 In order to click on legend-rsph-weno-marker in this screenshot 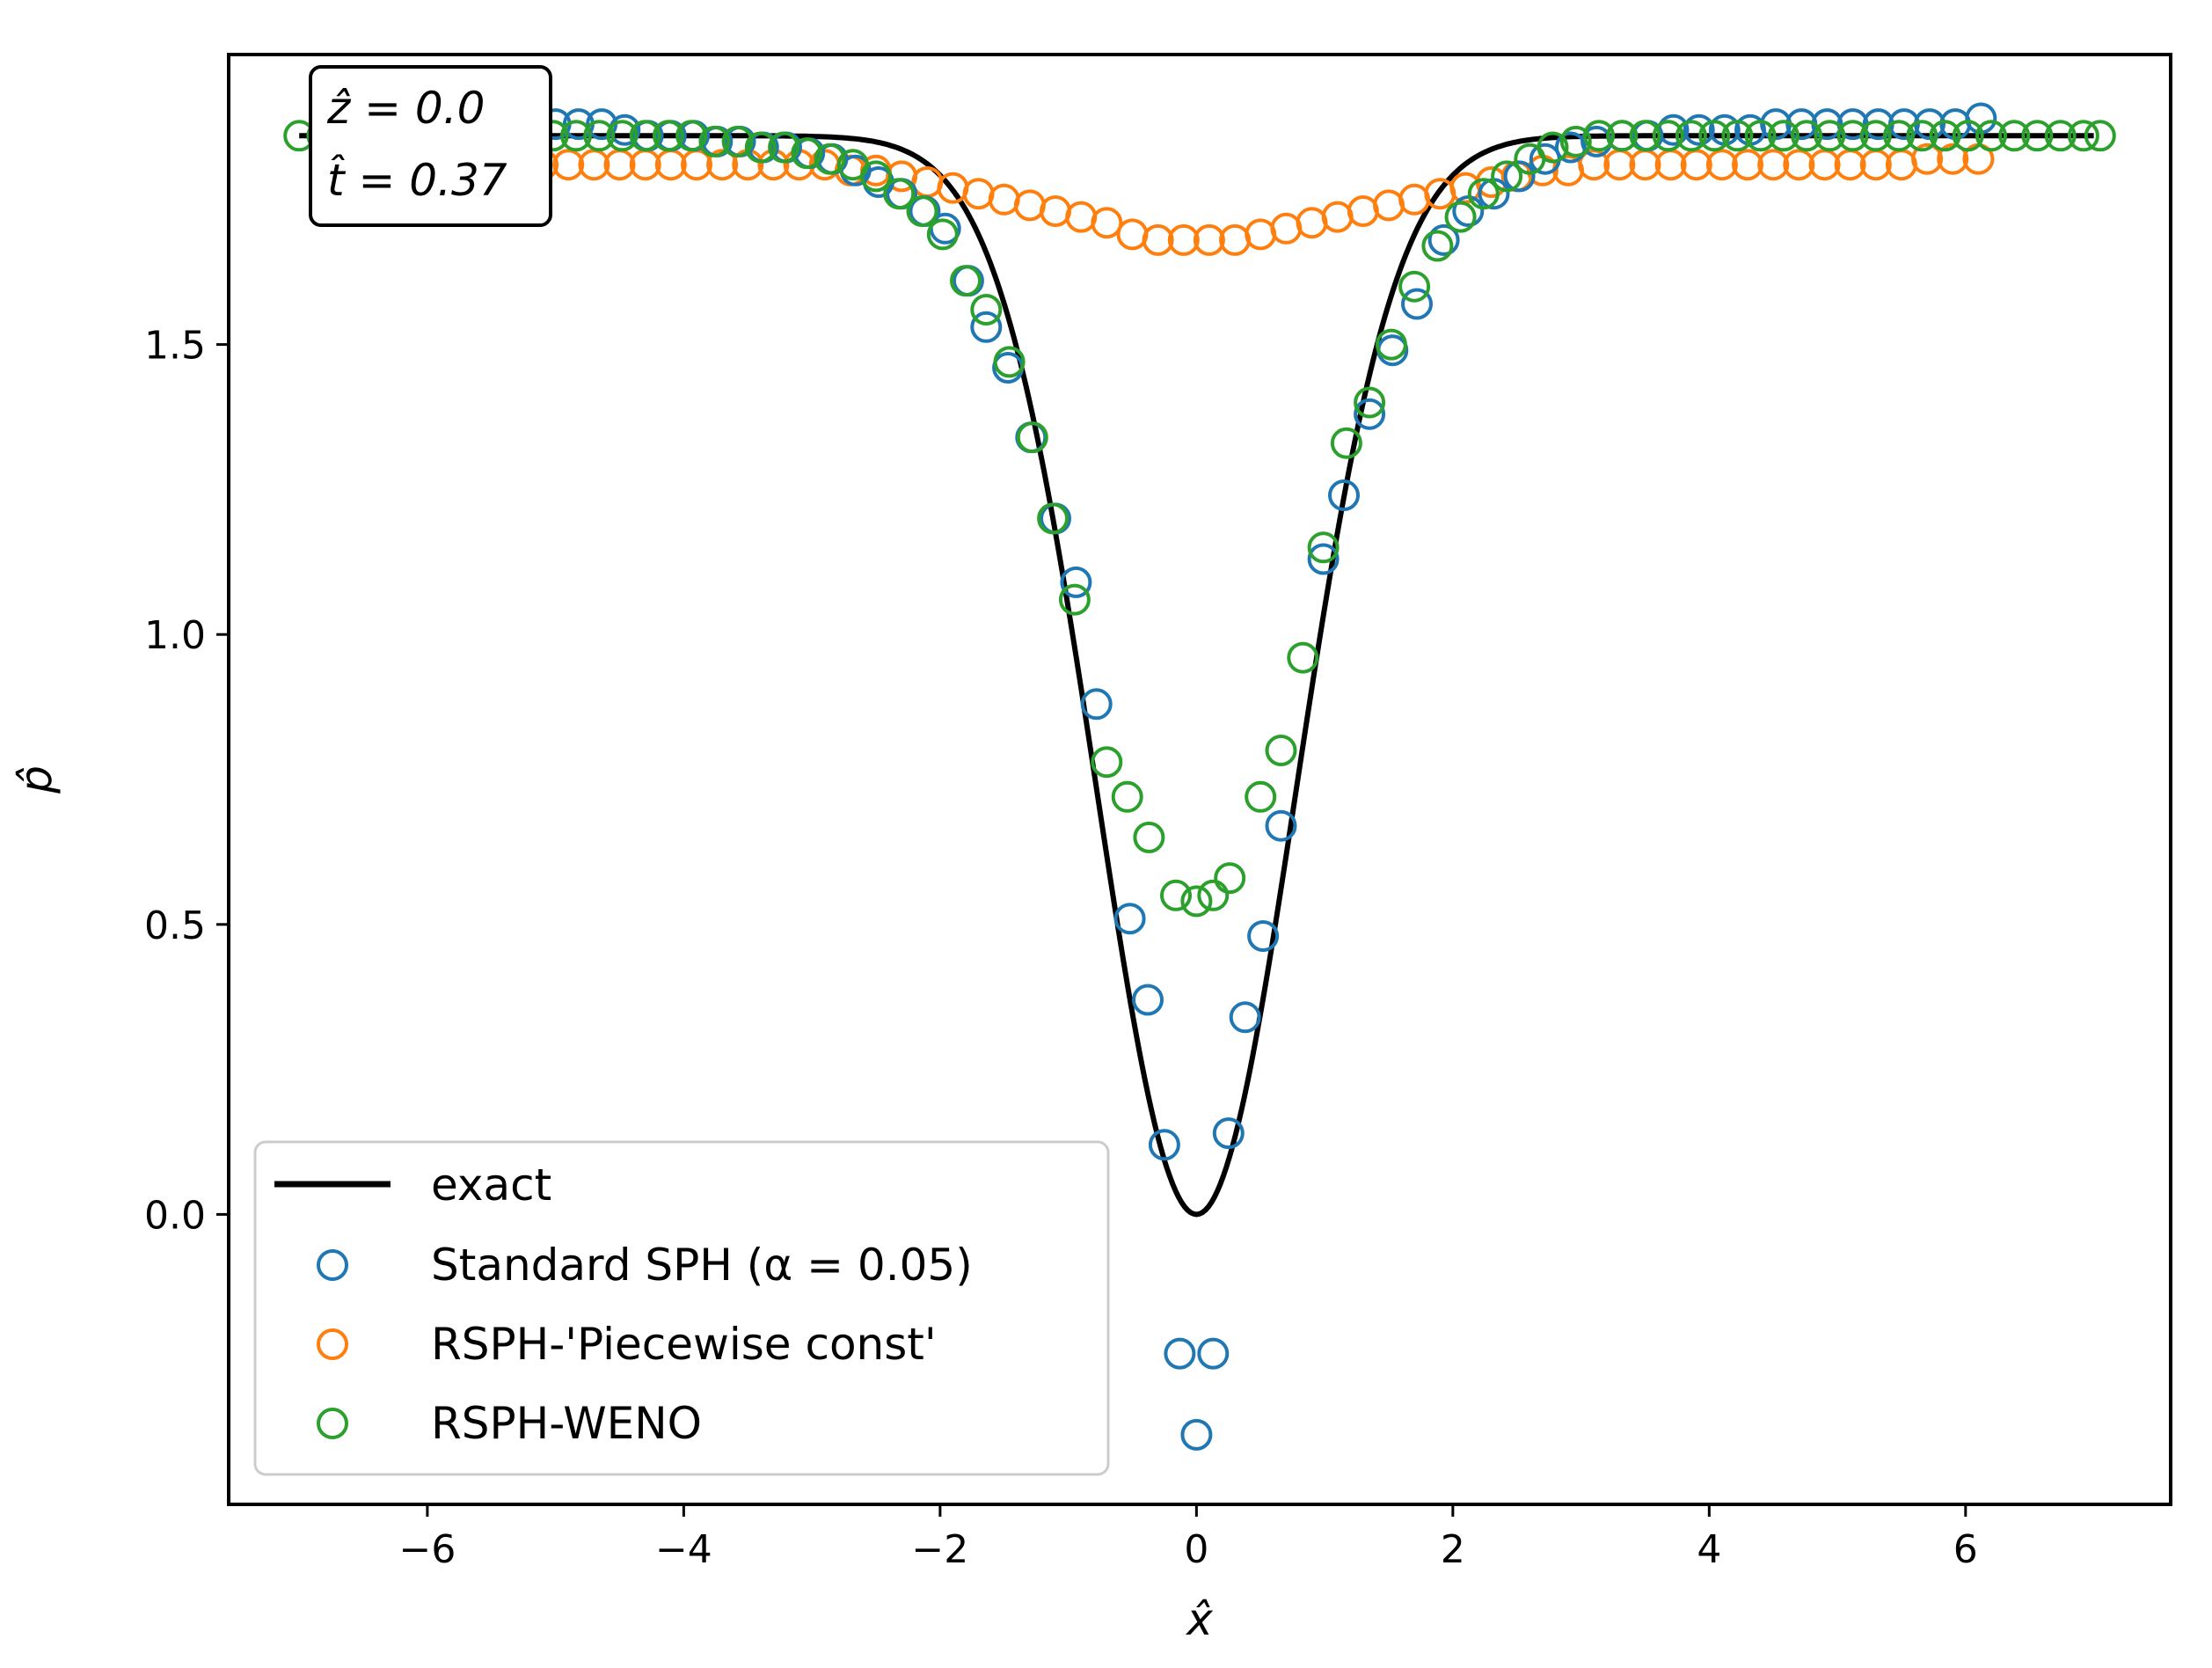, I will do `click(332, 1424)`.